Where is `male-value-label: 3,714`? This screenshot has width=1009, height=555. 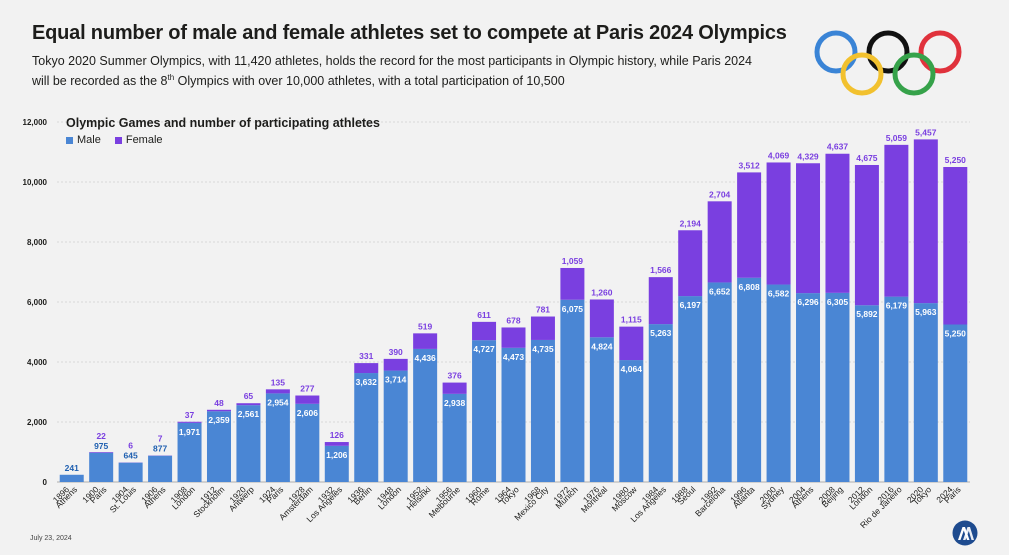
male-value-label: 3,714 is located at coordinates (396, 380).